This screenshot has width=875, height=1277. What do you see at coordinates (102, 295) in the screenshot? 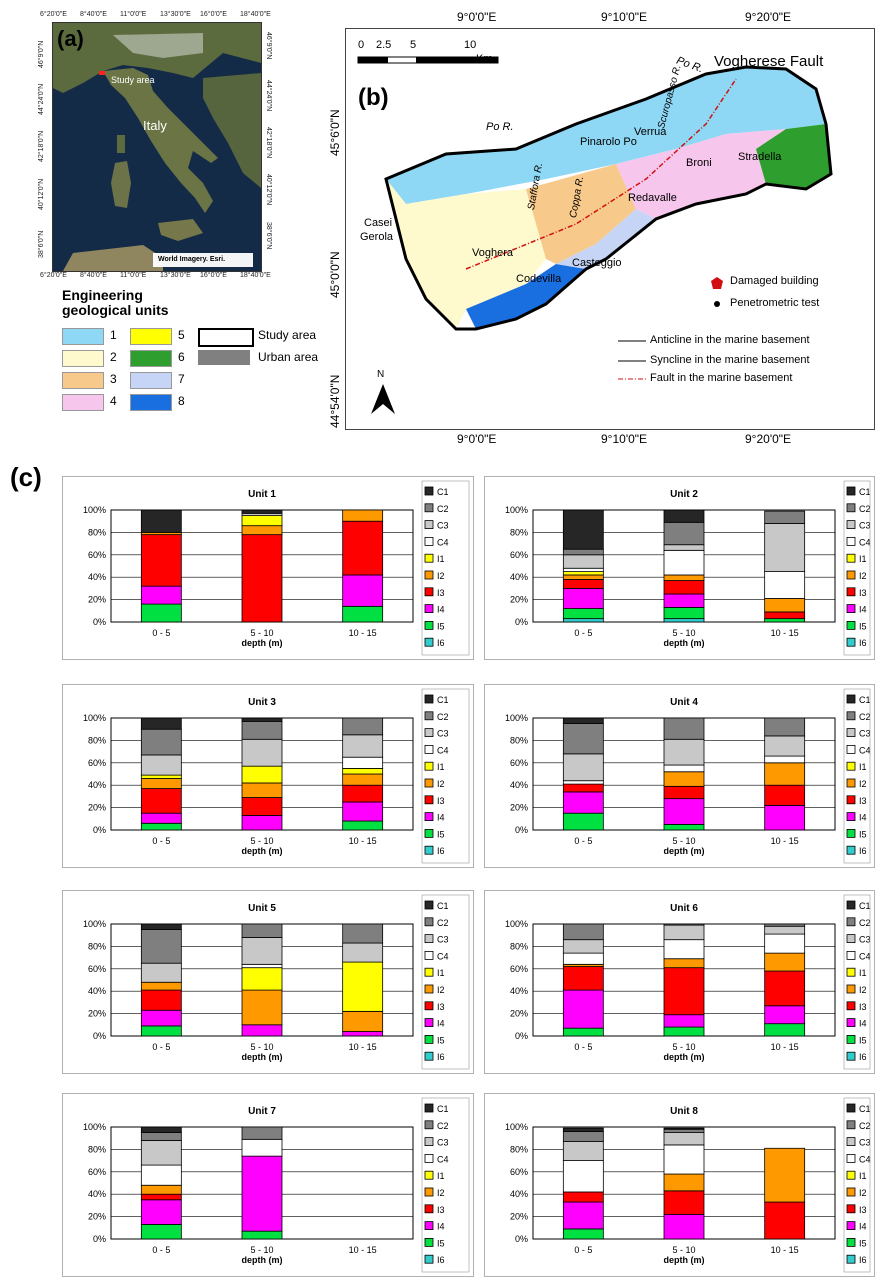
I see `legend-title-line1: Engineering` at bounding box center [102, 295].